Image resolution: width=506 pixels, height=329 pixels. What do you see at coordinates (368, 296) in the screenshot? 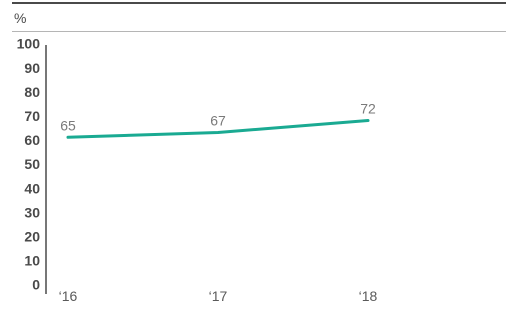
I see `x-tick-label: ‘18` at bounding box center [368, 296].